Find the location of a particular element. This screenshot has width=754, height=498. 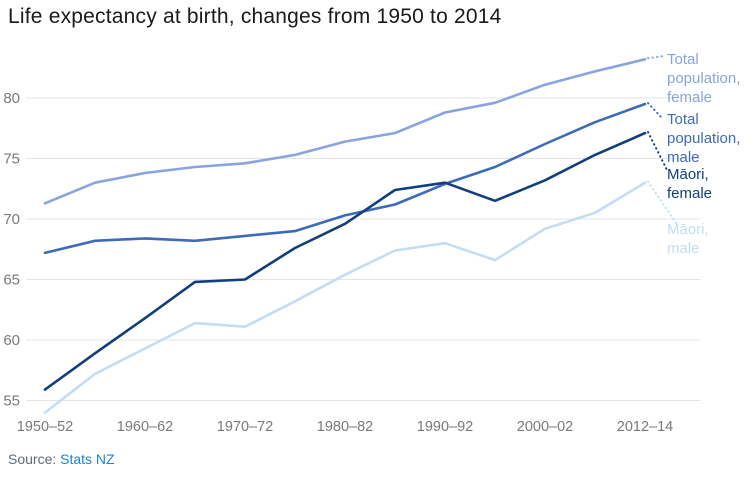

y-tick-label-55: 55 is located at coordinates (11, 401).